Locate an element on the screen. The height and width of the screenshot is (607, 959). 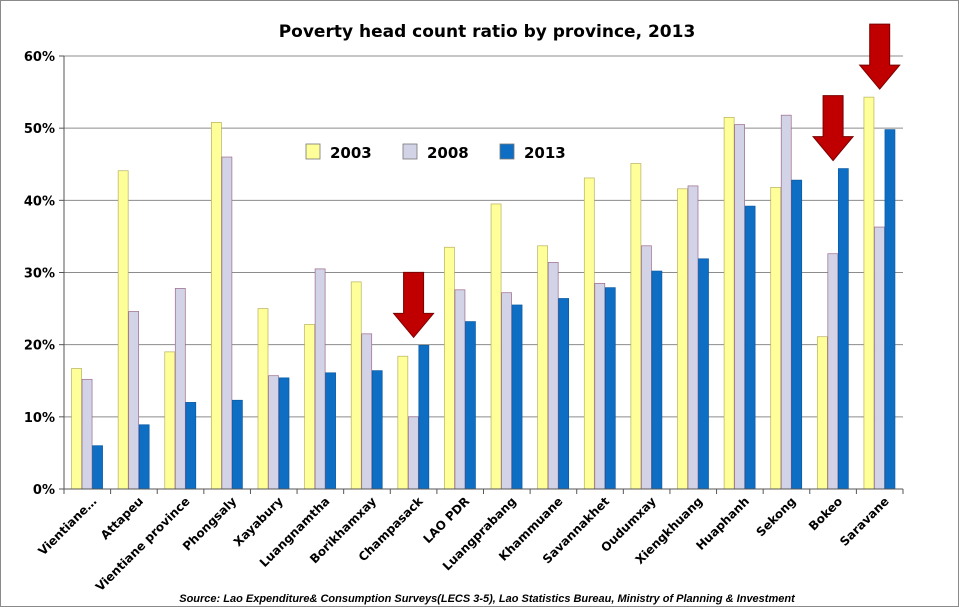
bar-2003-luangprabang is located at coordinates (496, 346).